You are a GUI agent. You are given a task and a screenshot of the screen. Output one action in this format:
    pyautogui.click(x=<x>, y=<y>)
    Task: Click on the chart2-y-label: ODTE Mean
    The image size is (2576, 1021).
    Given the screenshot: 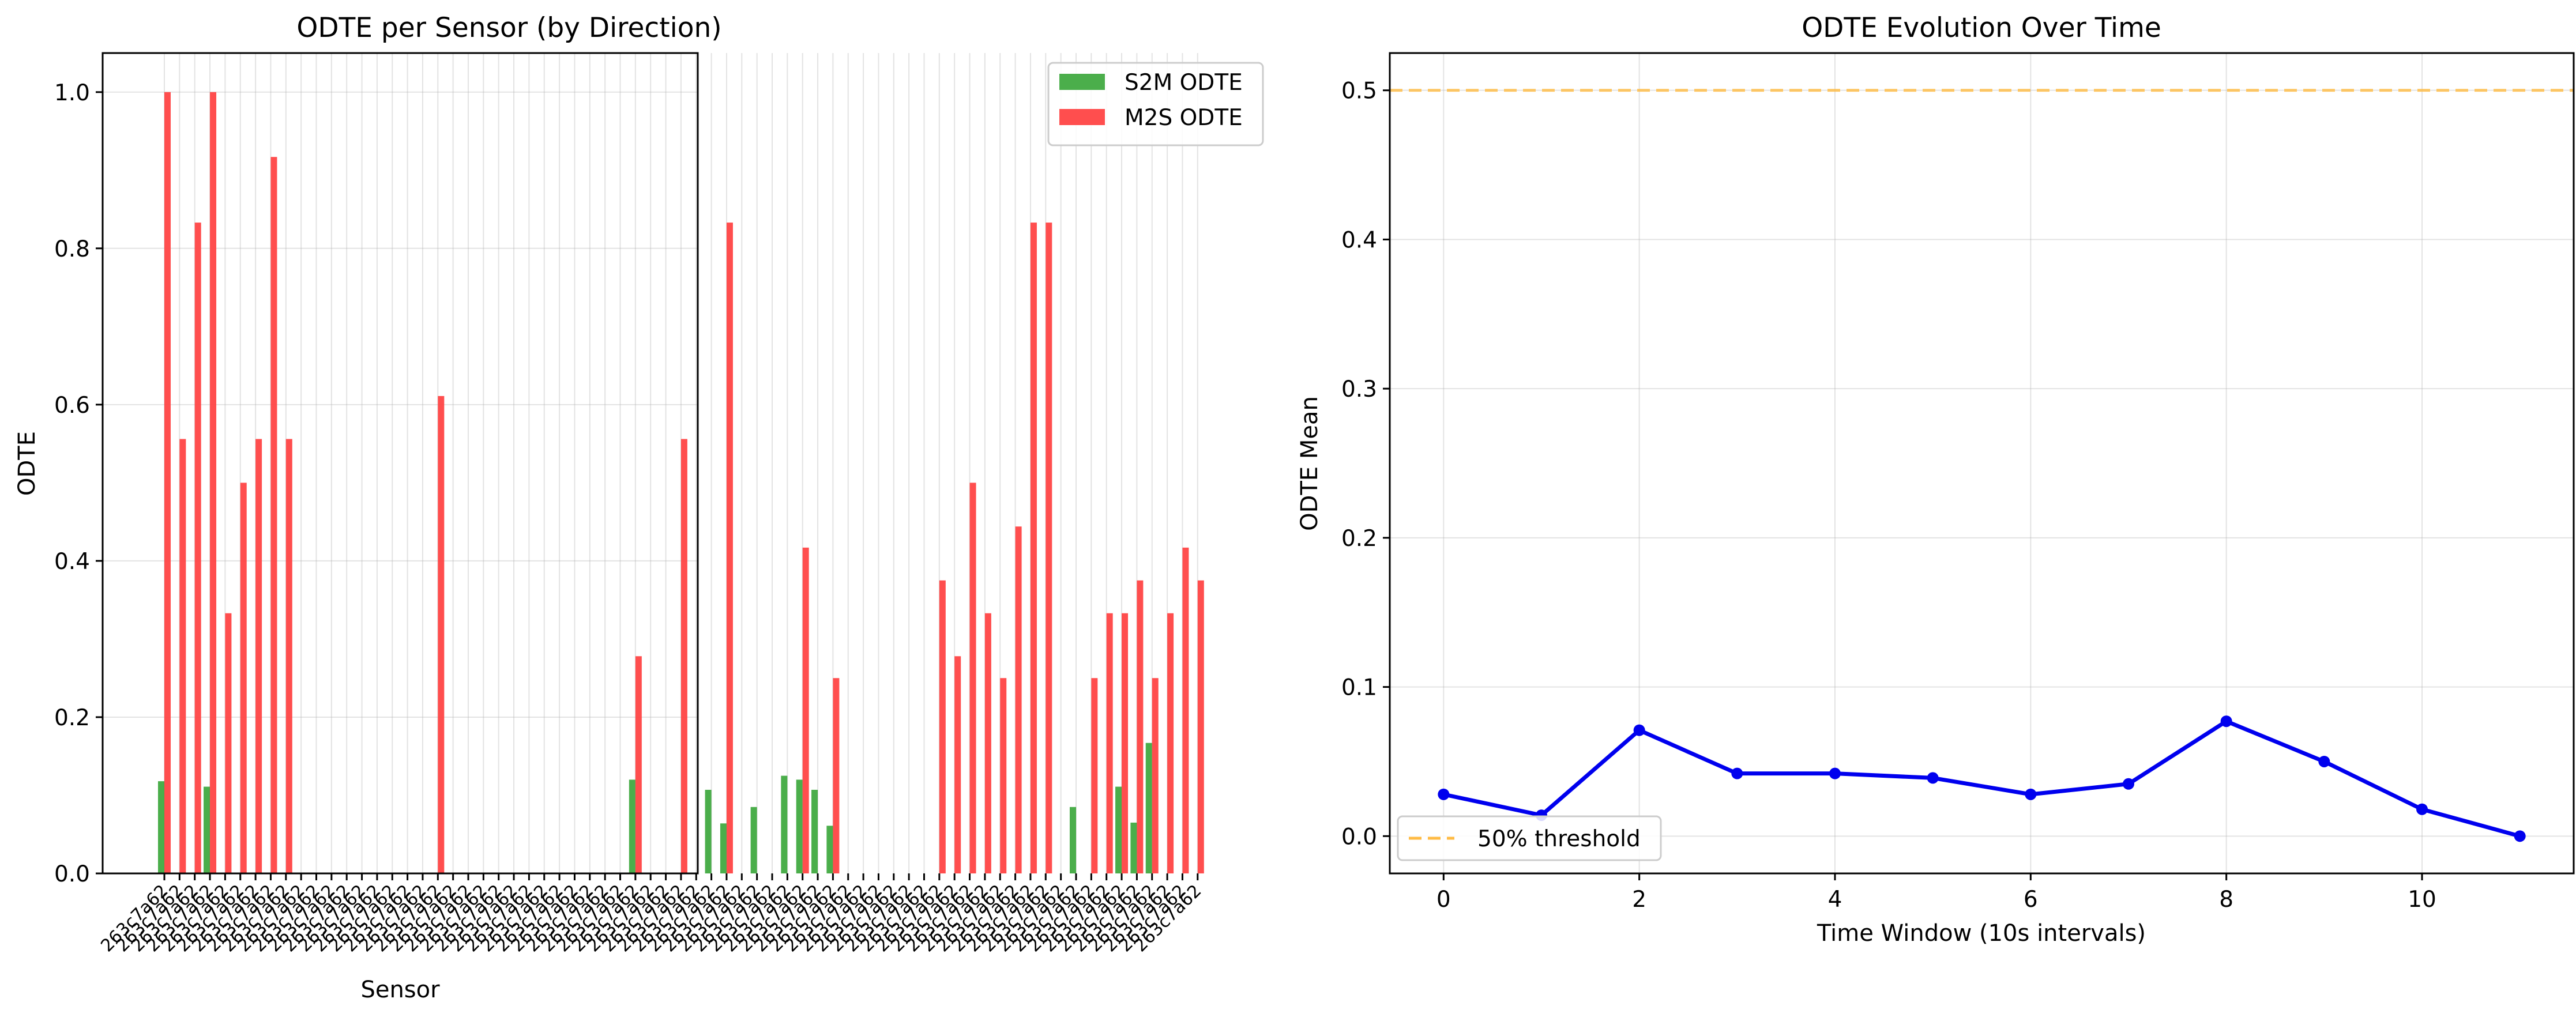 What is the action you would take?
    pyautogui.click(x=1309, y=463)
    